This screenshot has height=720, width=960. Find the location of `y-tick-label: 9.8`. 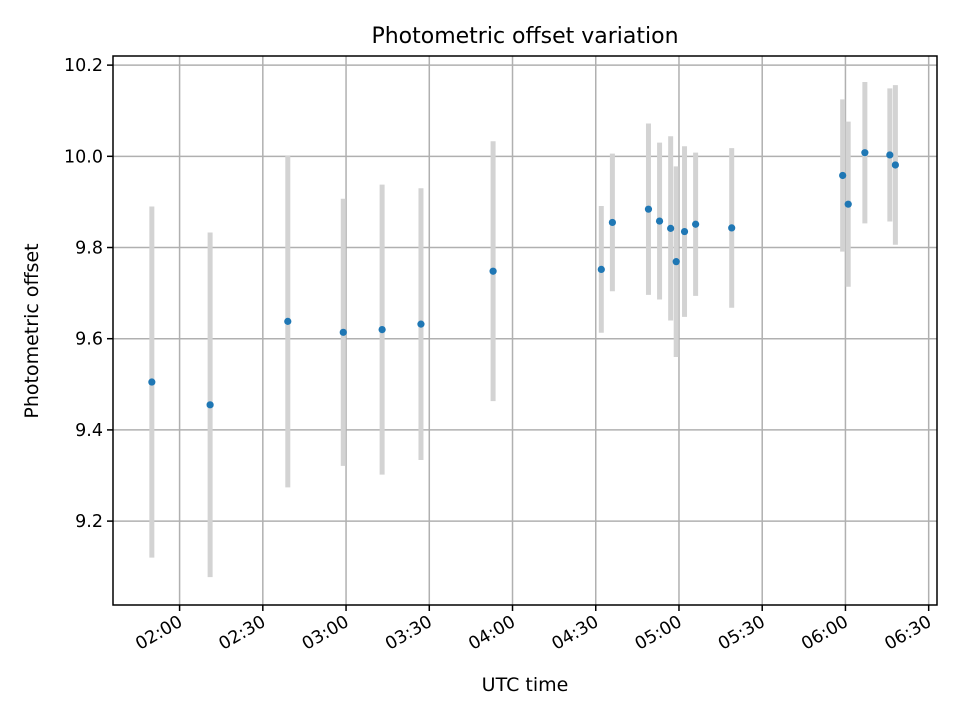

y-tick-label: 9.8 is located at coordinates (89, 249).